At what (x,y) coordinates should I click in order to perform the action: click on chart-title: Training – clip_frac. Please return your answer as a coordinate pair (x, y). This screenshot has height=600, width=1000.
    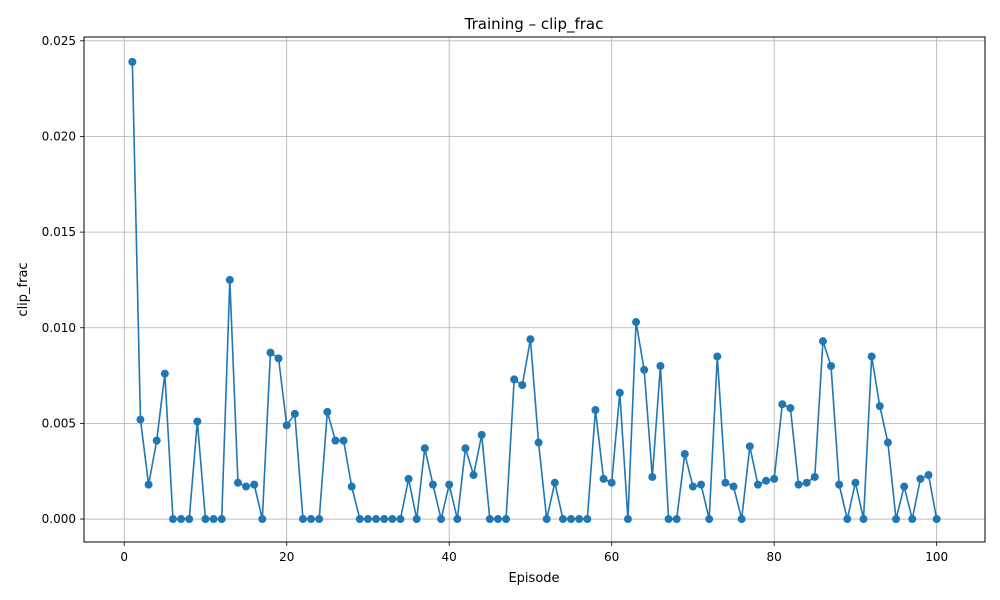
    Looking at the image, I should click on (534, 24).